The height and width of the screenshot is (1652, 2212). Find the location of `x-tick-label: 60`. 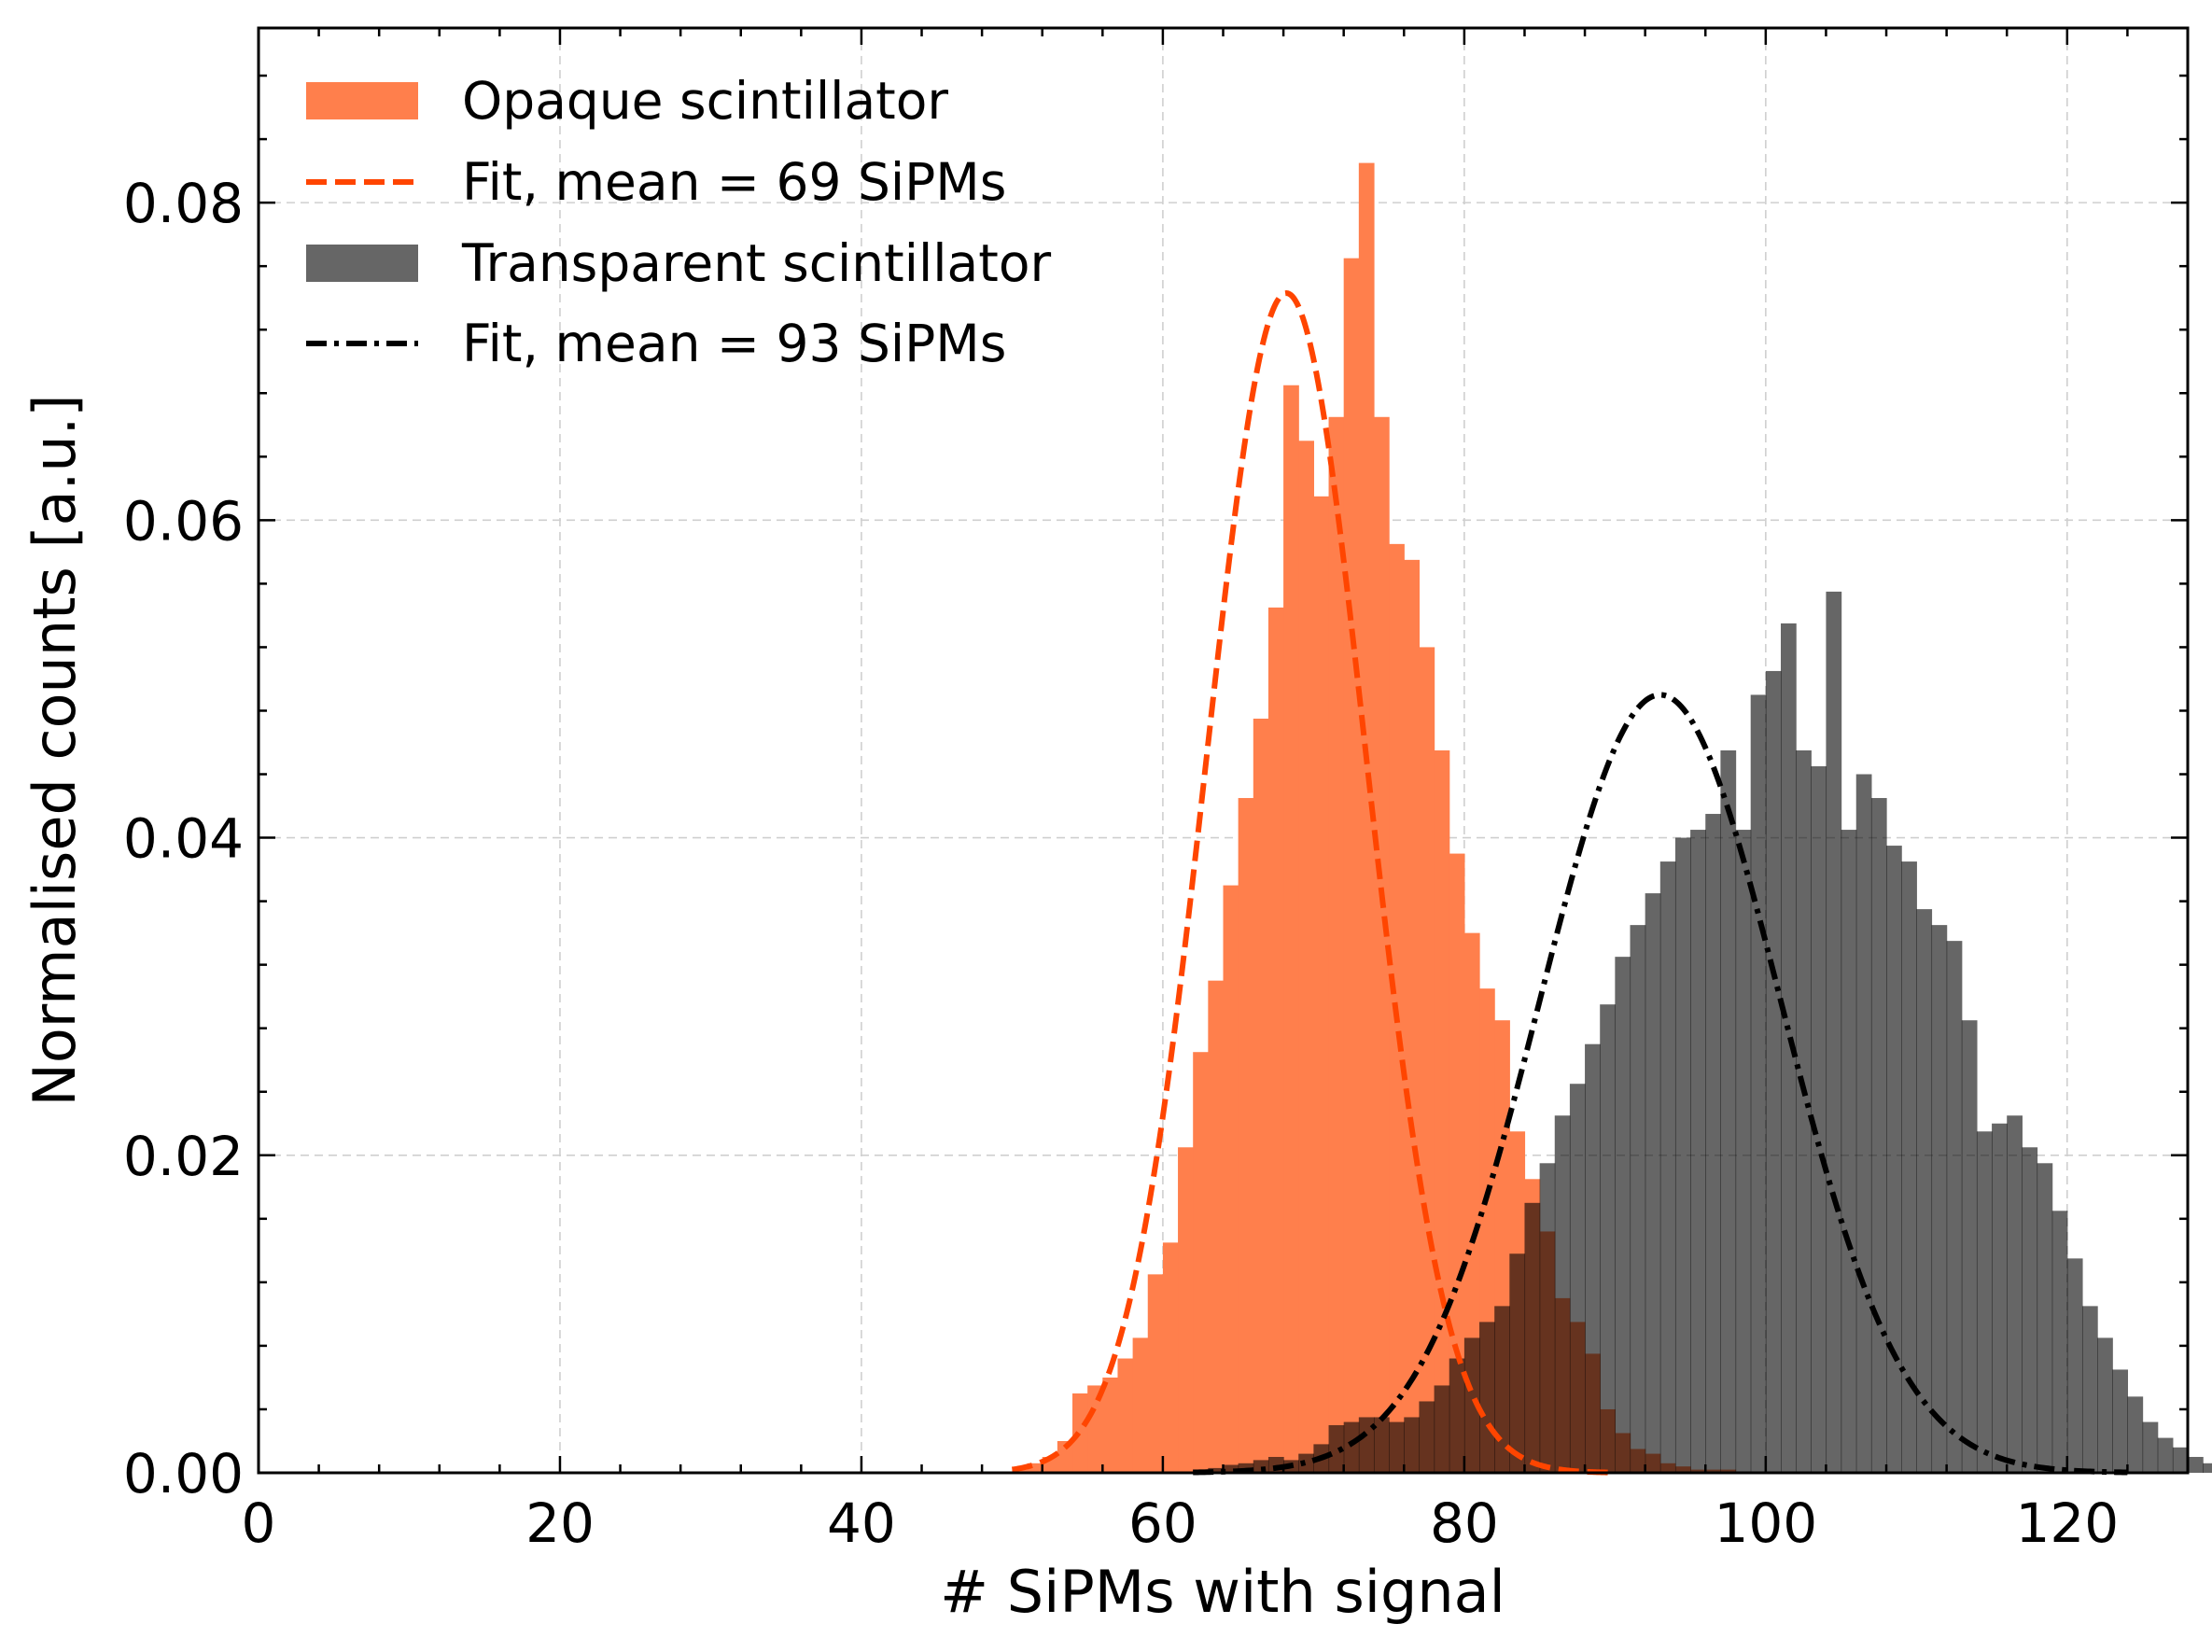

x-tick-label: 60 is located at coordinates (1162, 1523).